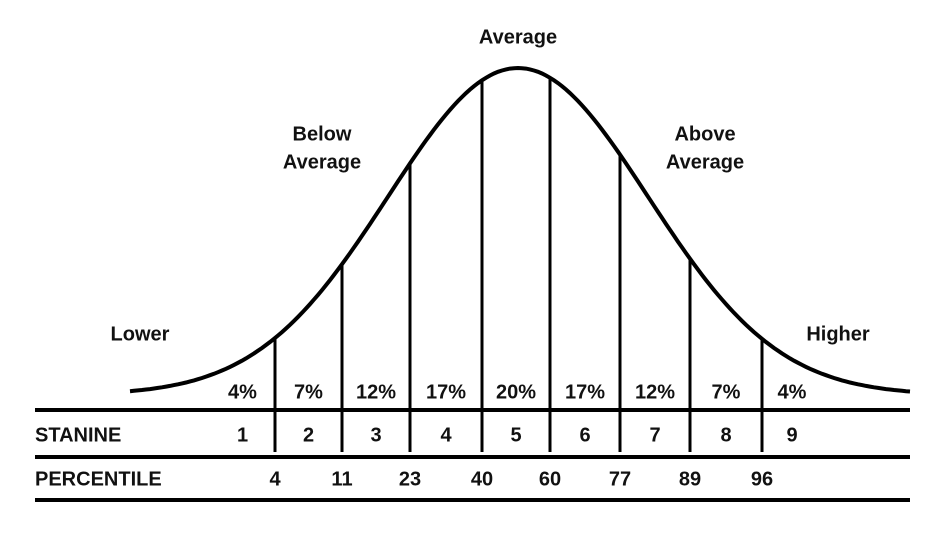 The height and width of the screenshot is (535, 950). Describe the element at coordinates (515, 435) in the screenshot. I see `stanine-value: 5` at that location.